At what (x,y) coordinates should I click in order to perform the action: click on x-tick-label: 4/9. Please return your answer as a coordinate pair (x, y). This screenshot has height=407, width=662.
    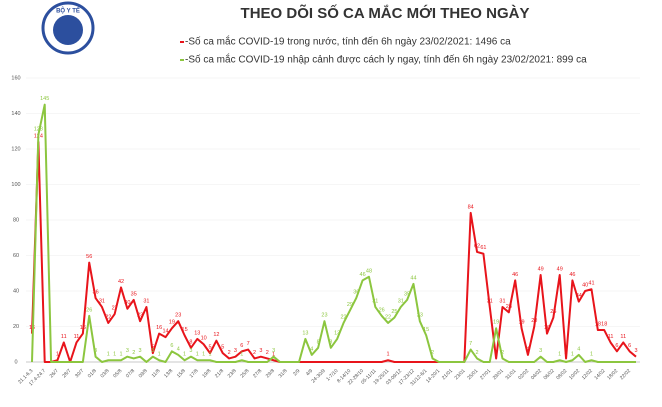
    Looking at the image, I should click on (309, 372).